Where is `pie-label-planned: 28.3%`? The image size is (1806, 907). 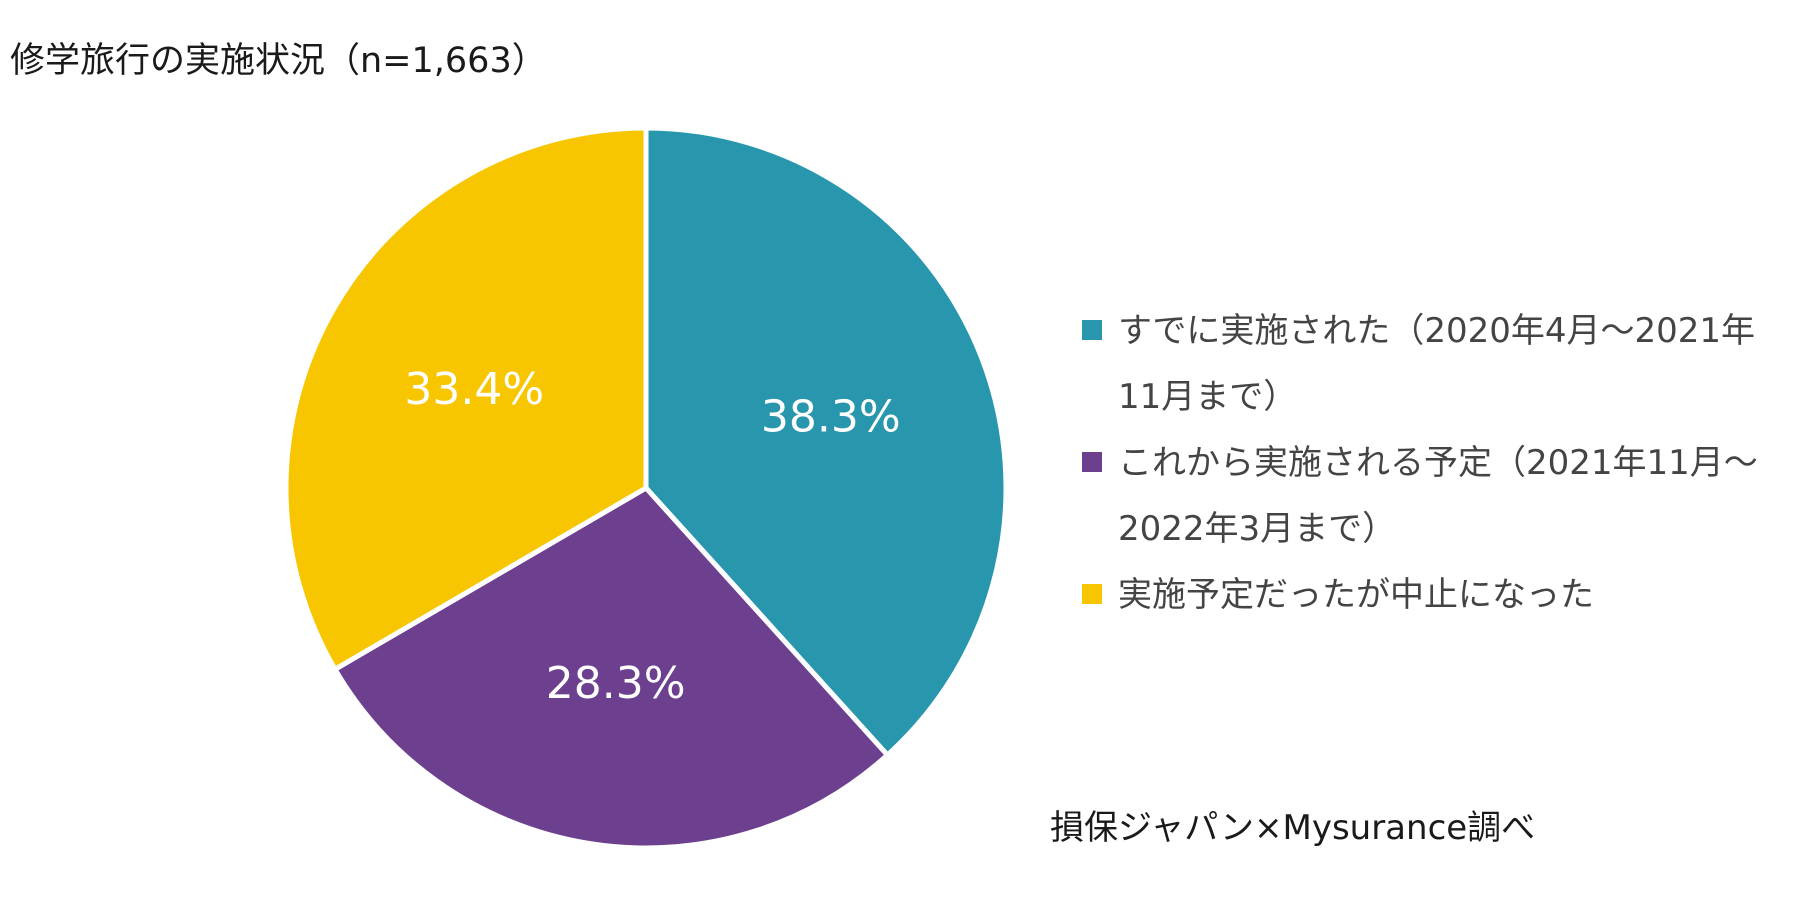
pie-label-planned: 28.3% is located at coordinates (616, 683).